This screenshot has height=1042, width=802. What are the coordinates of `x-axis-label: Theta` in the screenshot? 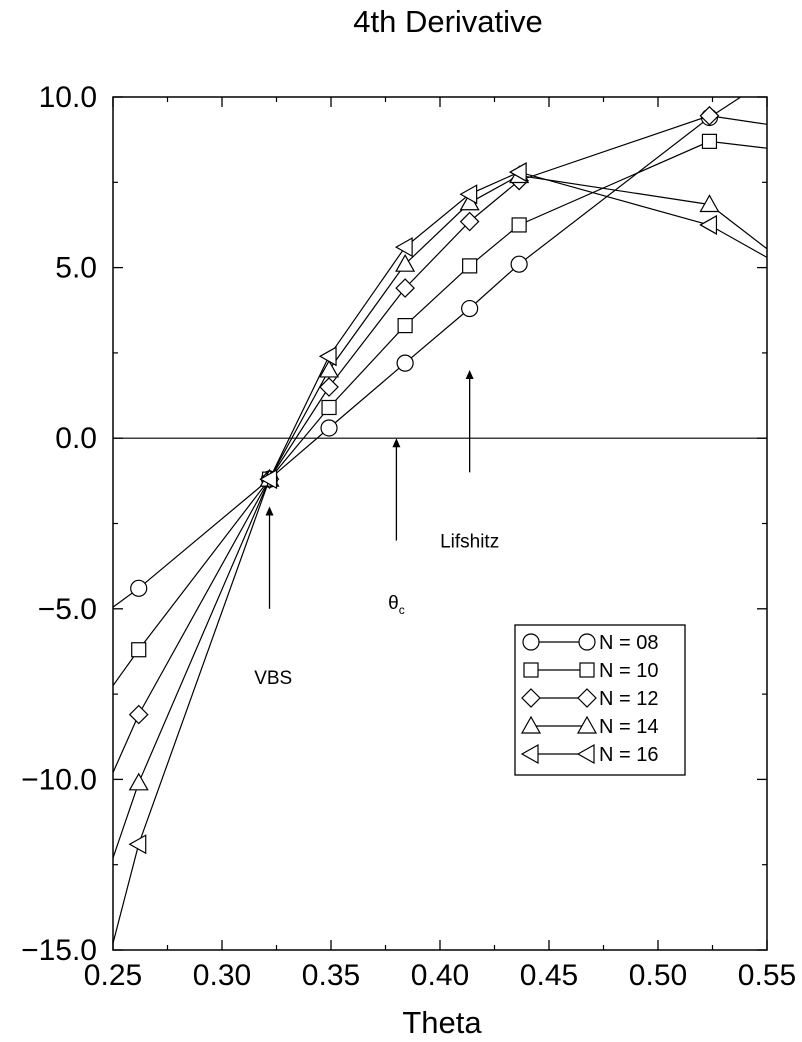 It's located at (442, 1022).